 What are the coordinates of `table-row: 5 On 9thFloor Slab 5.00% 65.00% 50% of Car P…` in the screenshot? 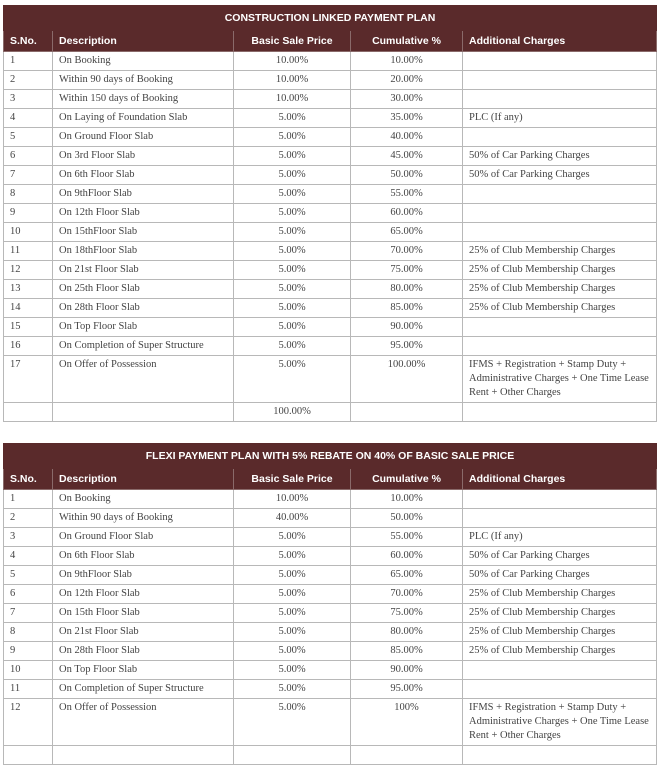 It's located at (330, 575).